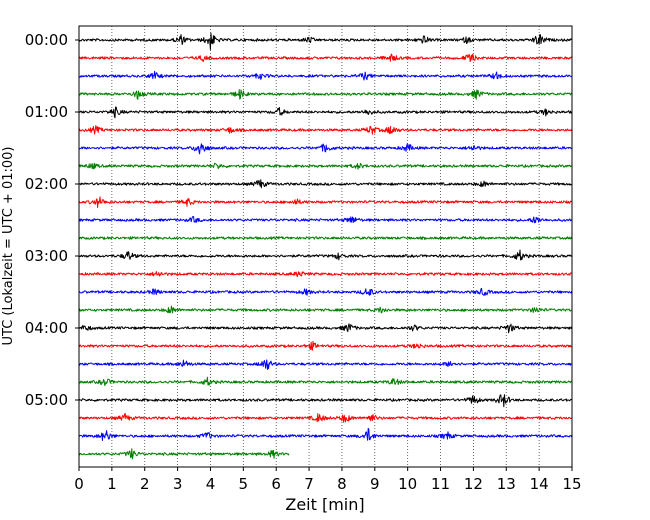 The image size is (650, 520). What do you see at coordinates (506, 484) in the screenshot?
I see `x-tick-label: 13` at bounding box center [506, 484].